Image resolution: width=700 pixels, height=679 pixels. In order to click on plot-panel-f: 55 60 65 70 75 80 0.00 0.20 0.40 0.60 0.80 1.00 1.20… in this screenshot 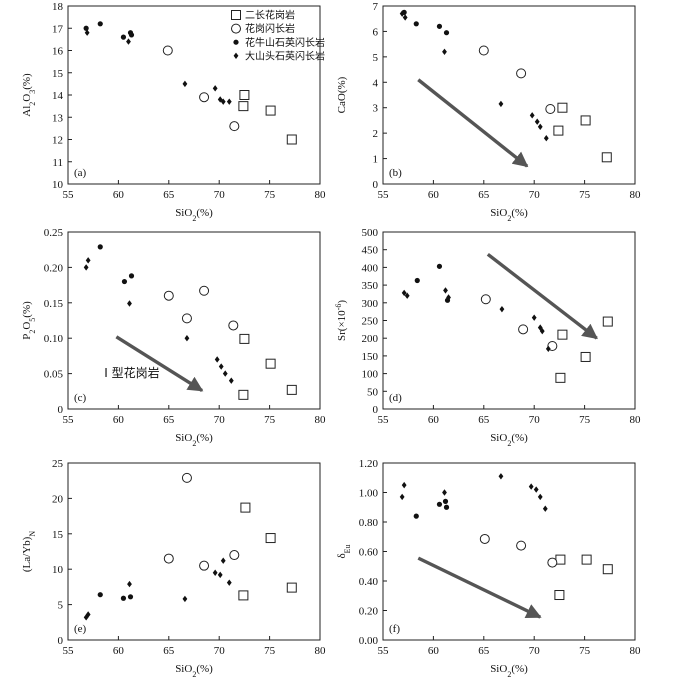, I will do `click(488, 568)`.